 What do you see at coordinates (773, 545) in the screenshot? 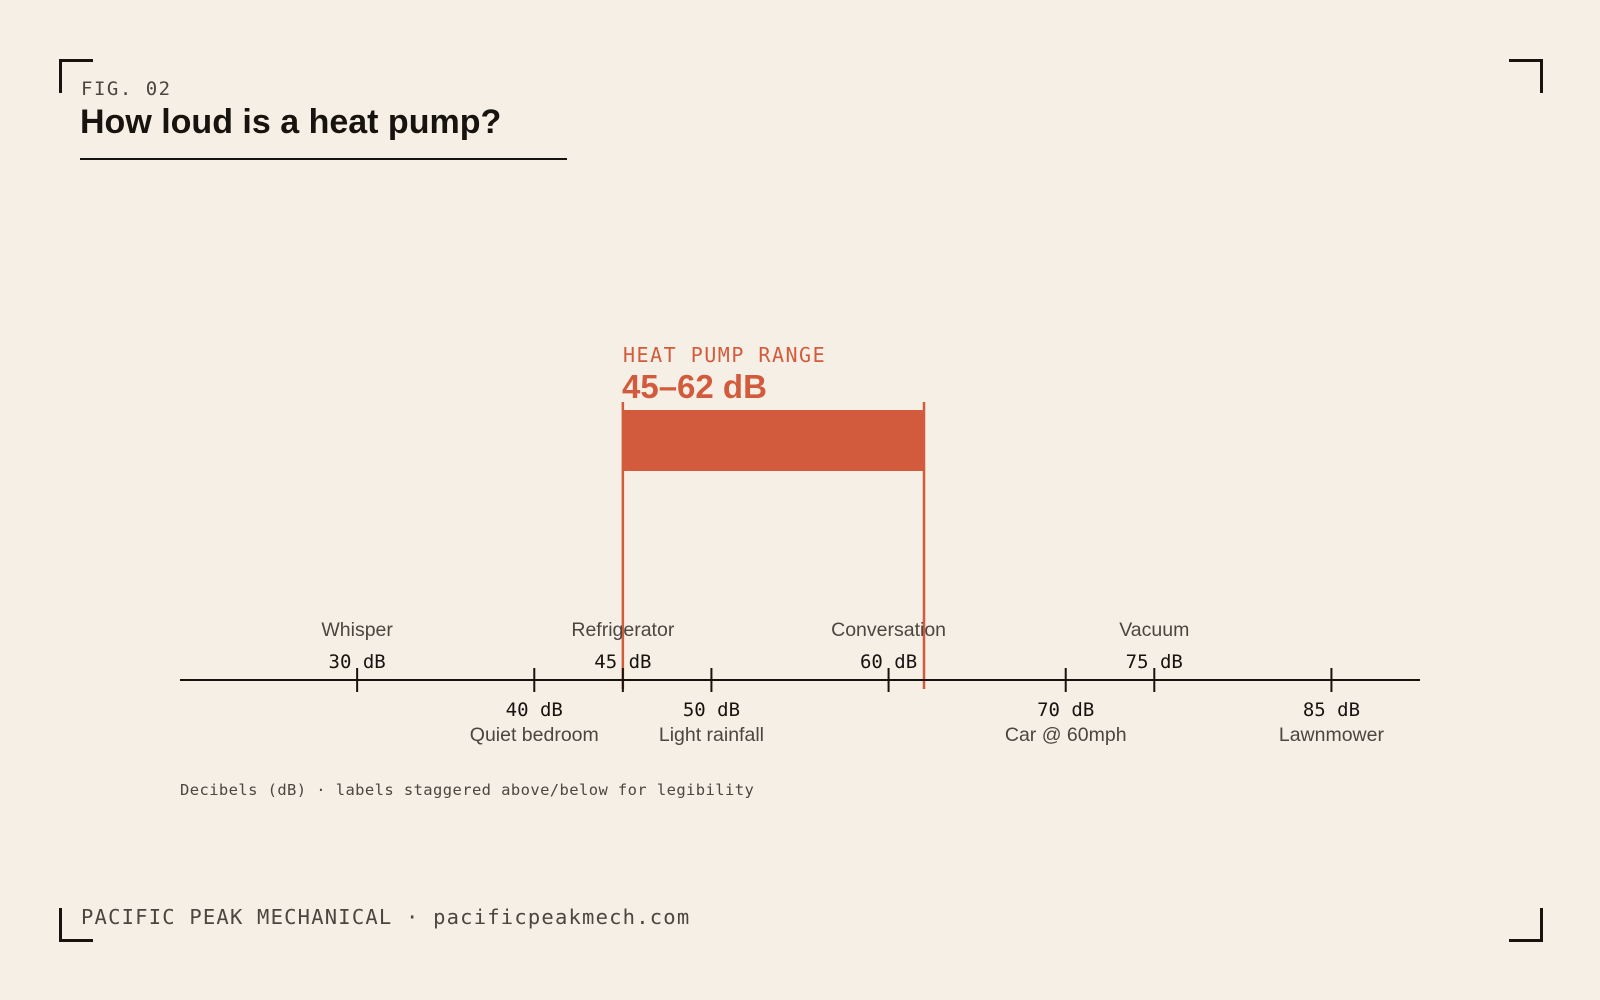
I see `heat-pump-range` at bounding box center [773, 545].